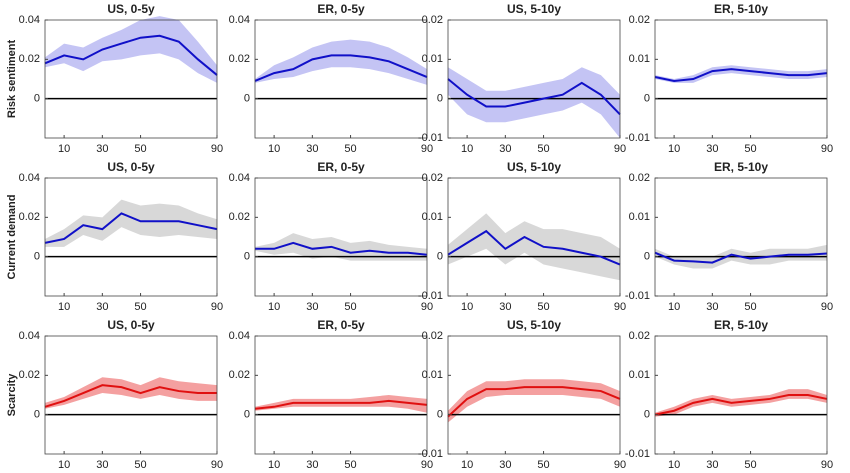 The height and width of the screenshot is (473, 850). Describe the element at coordinates (12, 79) in the screenshot. I see `y-axis-label: Risk sentiment` at that location.